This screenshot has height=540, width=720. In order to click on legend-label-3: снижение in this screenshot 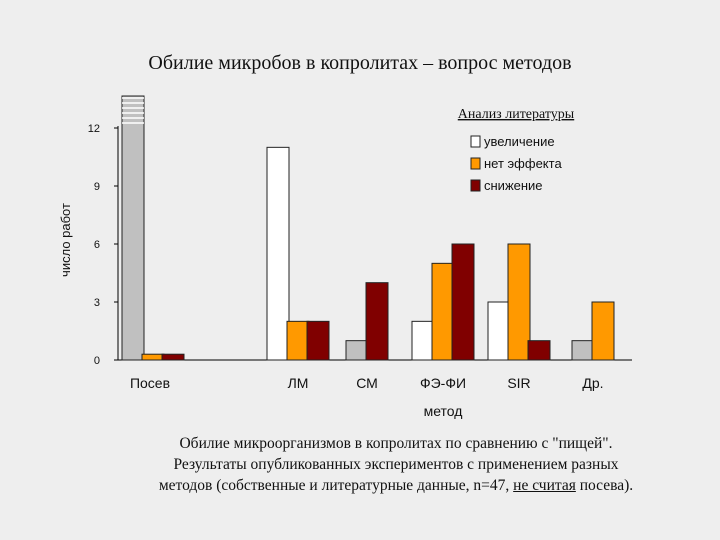, I will do `click(513, 185)`.